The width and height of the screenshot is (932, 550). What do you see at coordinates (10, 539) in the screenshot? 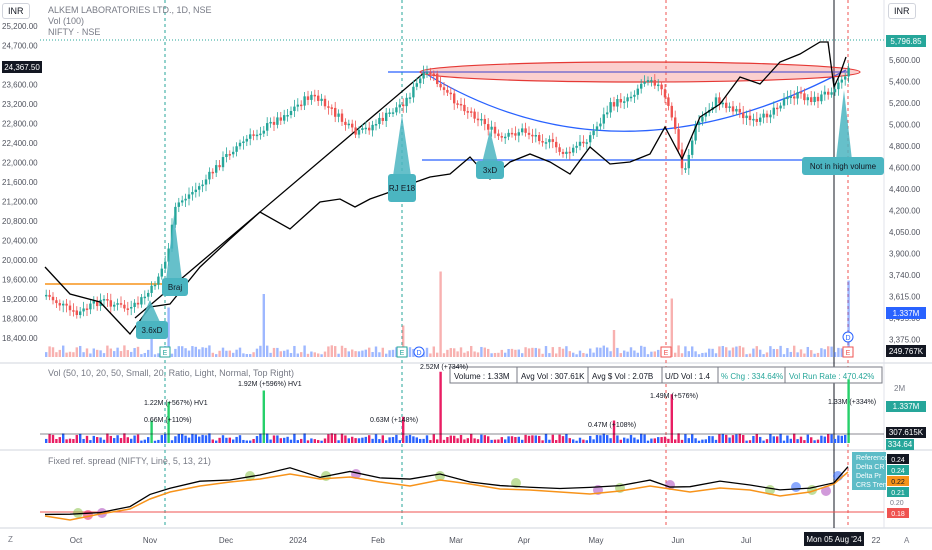
I see `zoom-icon-left: Z` at bounding box center [10, 539].